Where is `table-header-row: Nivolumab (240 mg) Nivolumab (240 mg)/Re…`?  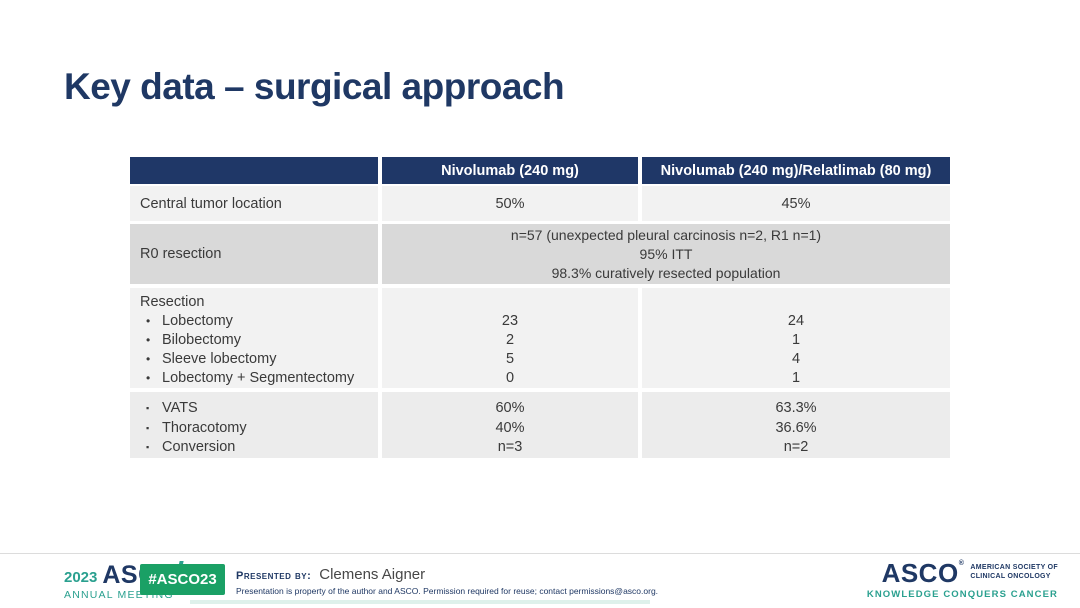
table-header-row: Nivolumab (240 mg) Nivolumab (240 mg)/Re… is located at coordinates (540, 170).